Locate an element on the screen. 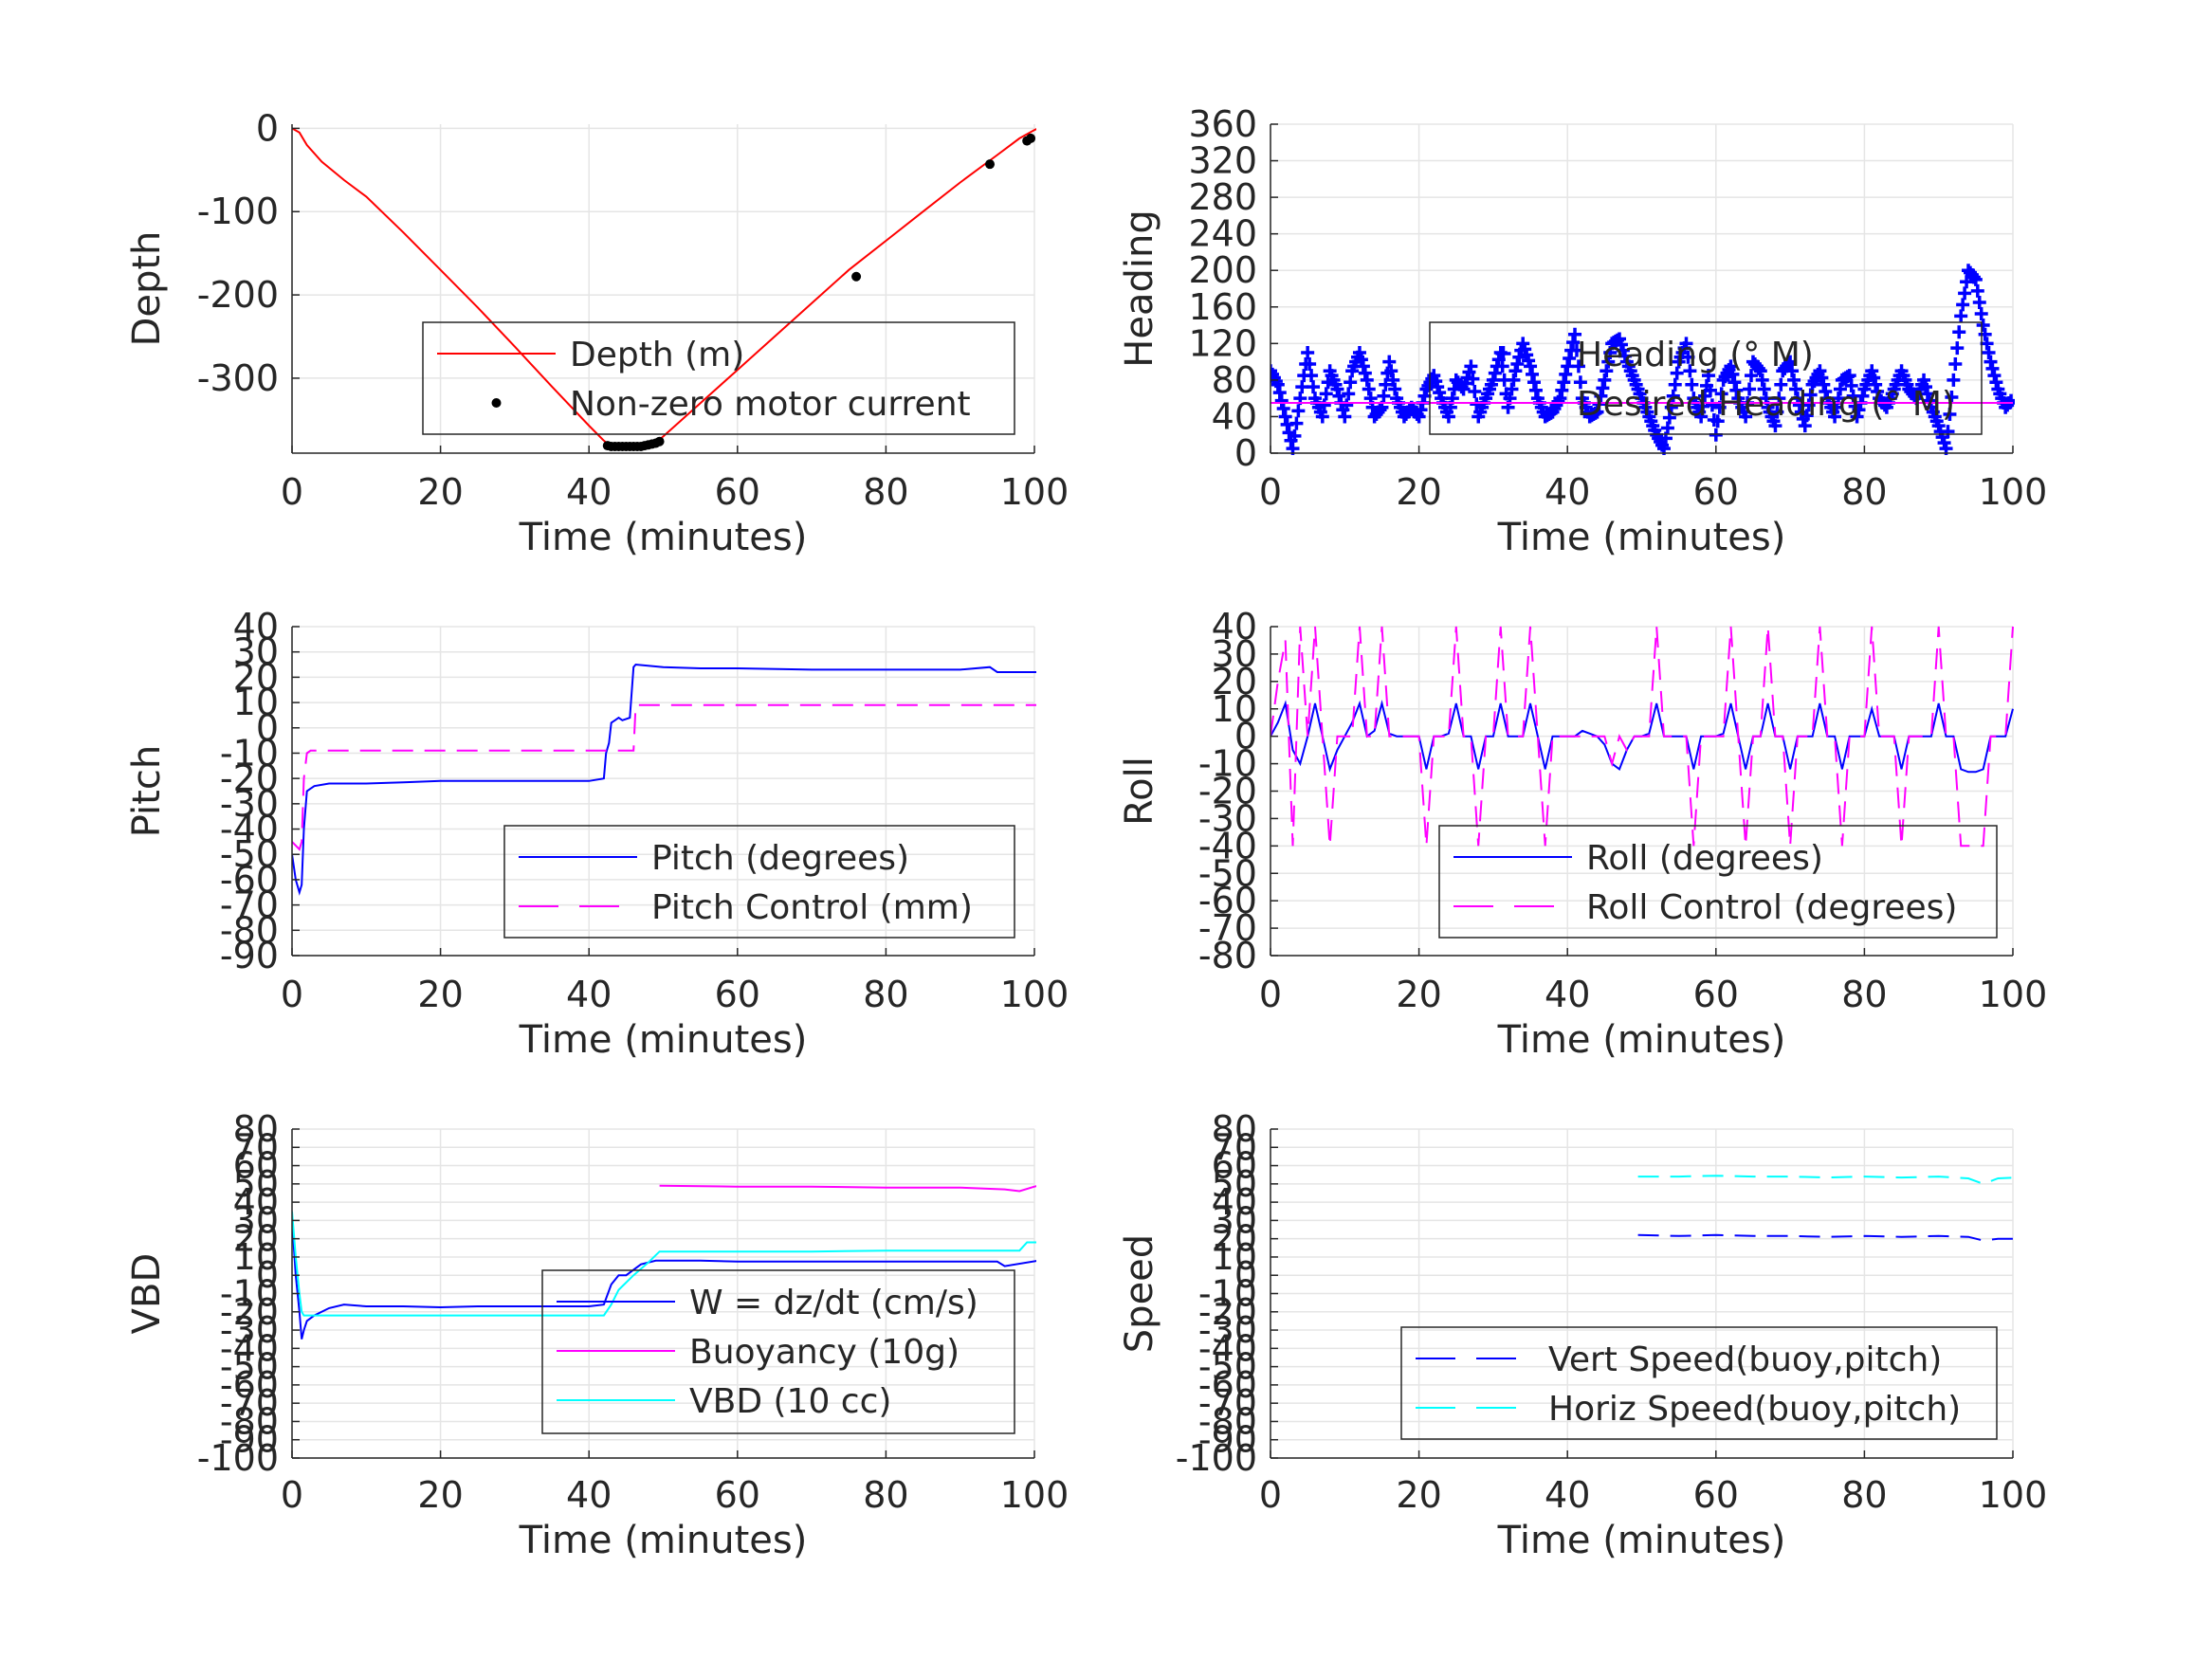 The width and height of the screenshot is (2212, 1659). legend-depth: Depth (m) Non-zero motor current is located at coordinates (718, 378).